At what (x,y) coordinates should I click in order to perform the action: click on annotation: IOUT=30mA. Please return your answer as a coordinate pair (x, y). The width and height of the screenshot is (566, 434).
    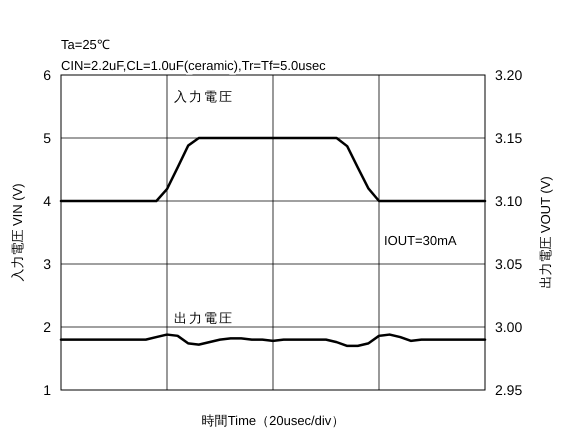
    Looking at the image, I should click on (420, 240).